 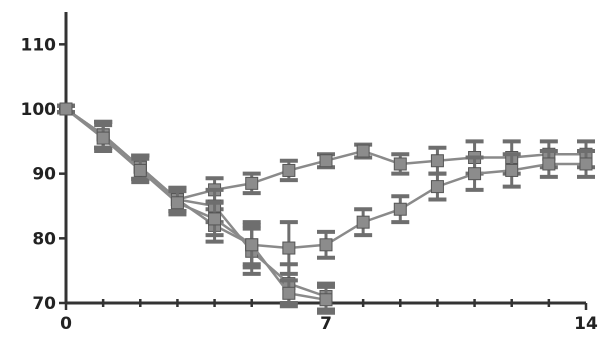 What do you see at coordinates (39, 110) in the screenshot?
I see `y-tick-label: 100` at bounding box center [39, 110].